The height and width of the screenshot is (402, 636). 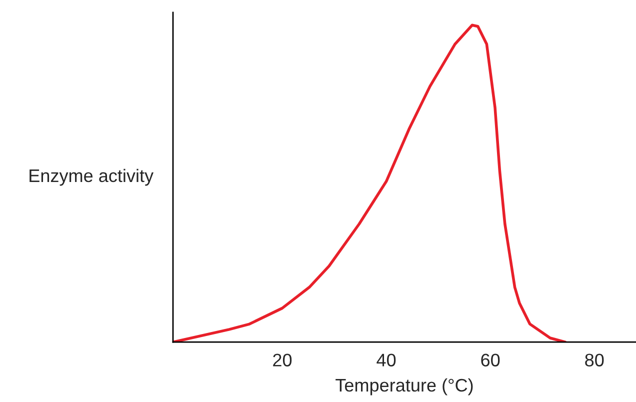 What do you see at coordinates (92, 177) in the screenshot?
I see `y-axis-title: Enzyme activity` at bounding box center [92, 177].